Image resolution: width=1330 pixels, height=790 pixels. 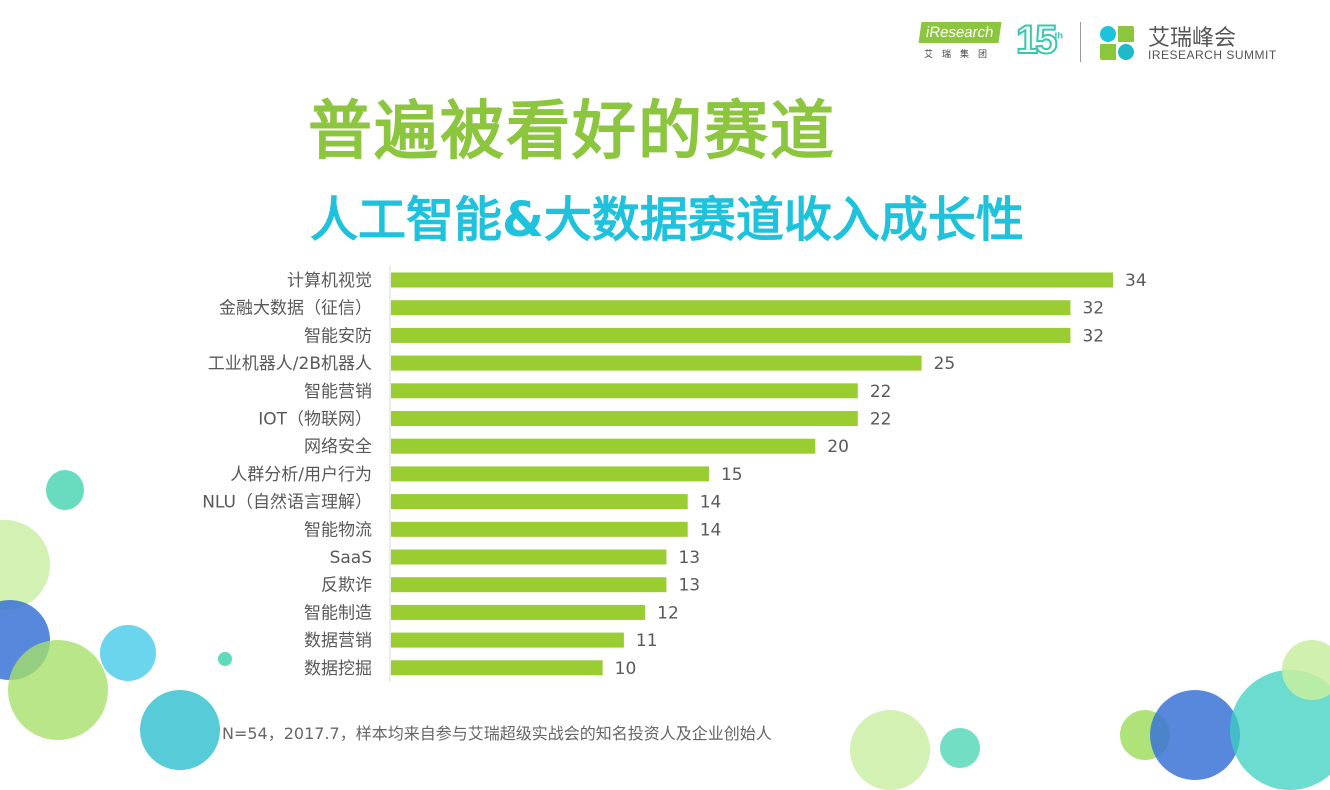 What do you see at coordinates (497, 733) in the screenshot?
I see `footnote: N=54，2017.7，样本均来自参与艾瑞超级实战会的知名投资人及企业创始人` at bounding box center [497, 733].